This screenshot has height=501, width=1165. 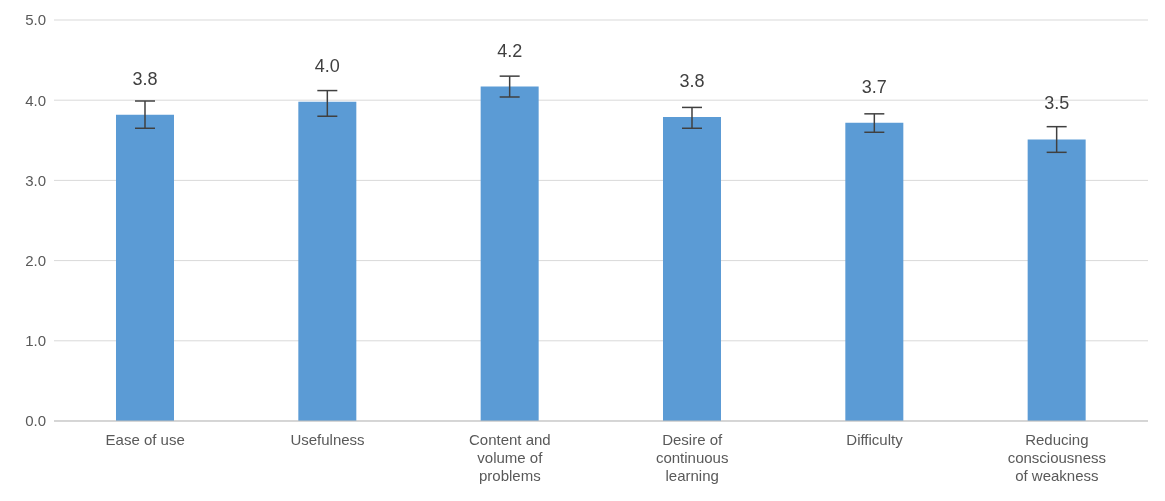 I want to click on x-tick-label: Ease of use, so click(x=145, y=439).